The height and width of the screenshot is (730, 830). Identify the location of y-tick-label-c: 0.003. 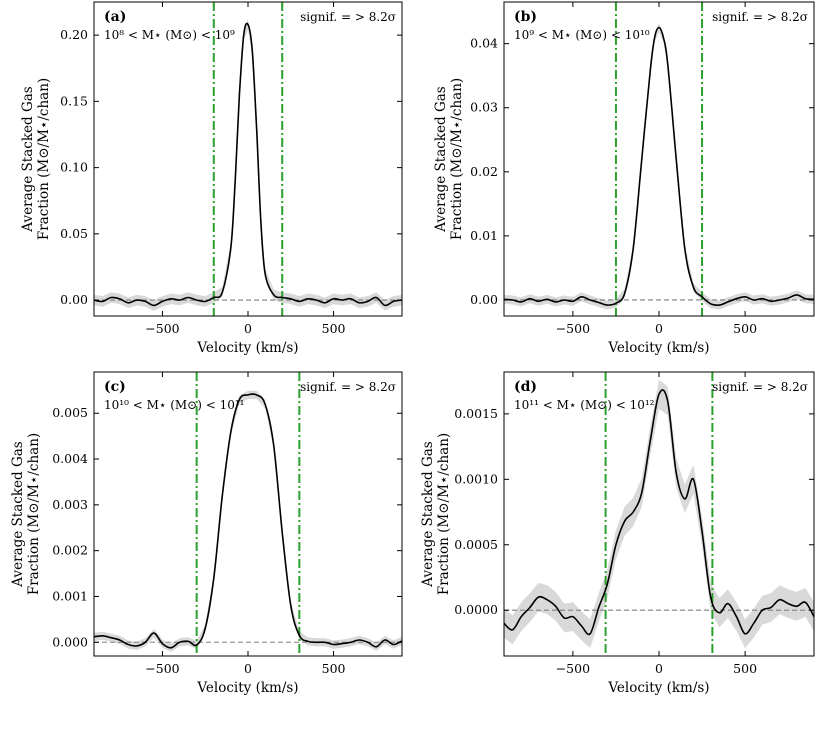
(70, 504).